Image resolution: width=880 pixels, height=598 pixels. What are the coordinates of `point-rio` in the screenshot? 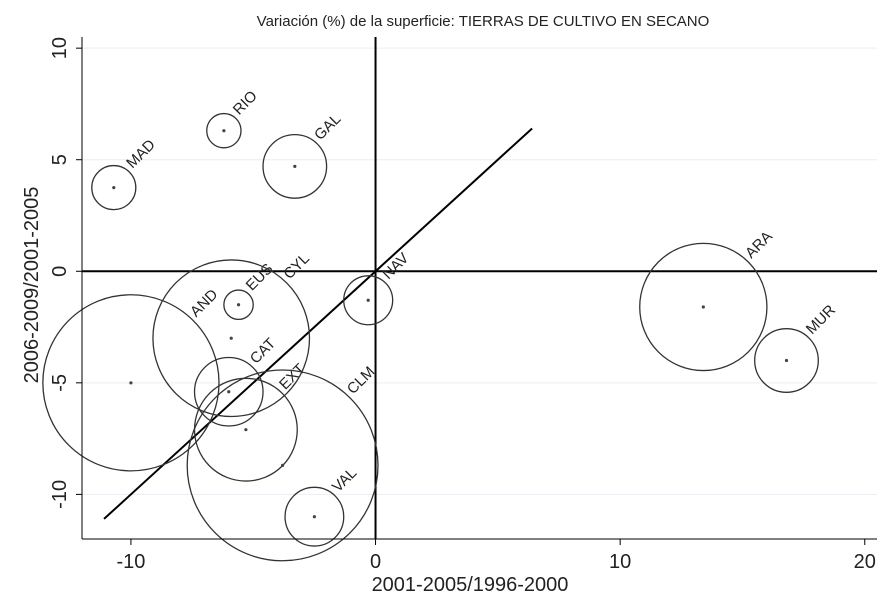 It's located at (224, 131).